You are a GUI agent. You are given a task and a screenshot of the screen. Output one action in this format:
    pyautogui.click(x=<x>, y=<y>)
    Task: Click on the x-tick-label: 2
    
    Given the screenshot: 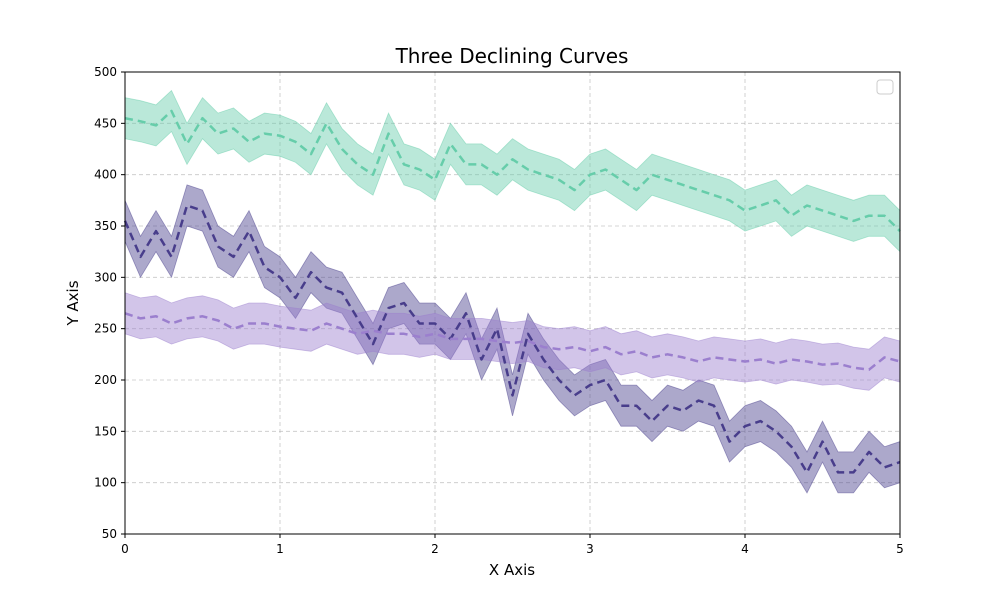 What is the action you would take?
    pyautogui.click(x=435, y=549)
    